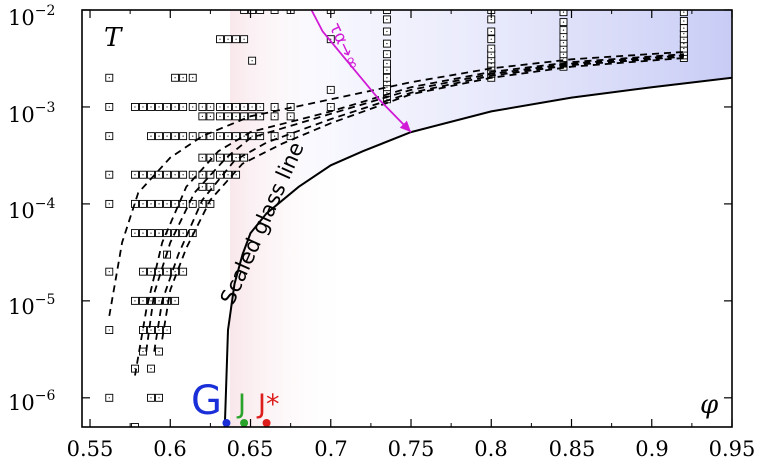  Describe the element at coordinates (411, 449) in the screenshot. I see `x-tick-label: 0.75` at that location.